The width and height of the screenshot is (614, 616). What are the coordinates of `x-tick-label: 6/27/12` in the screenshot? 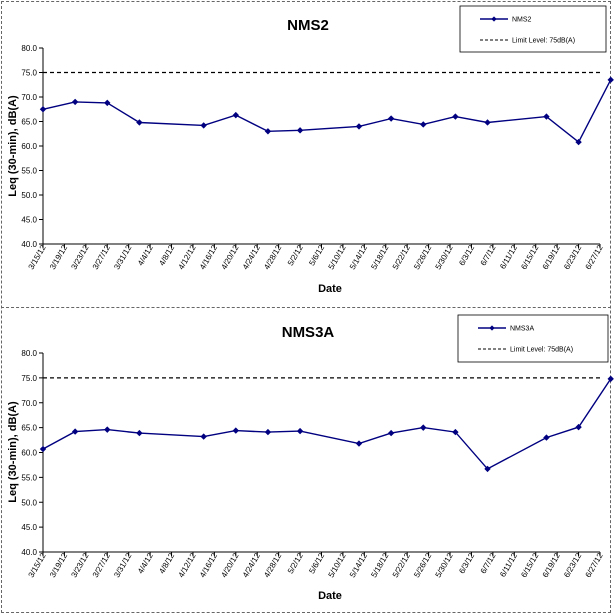 It's located at (594, 565).